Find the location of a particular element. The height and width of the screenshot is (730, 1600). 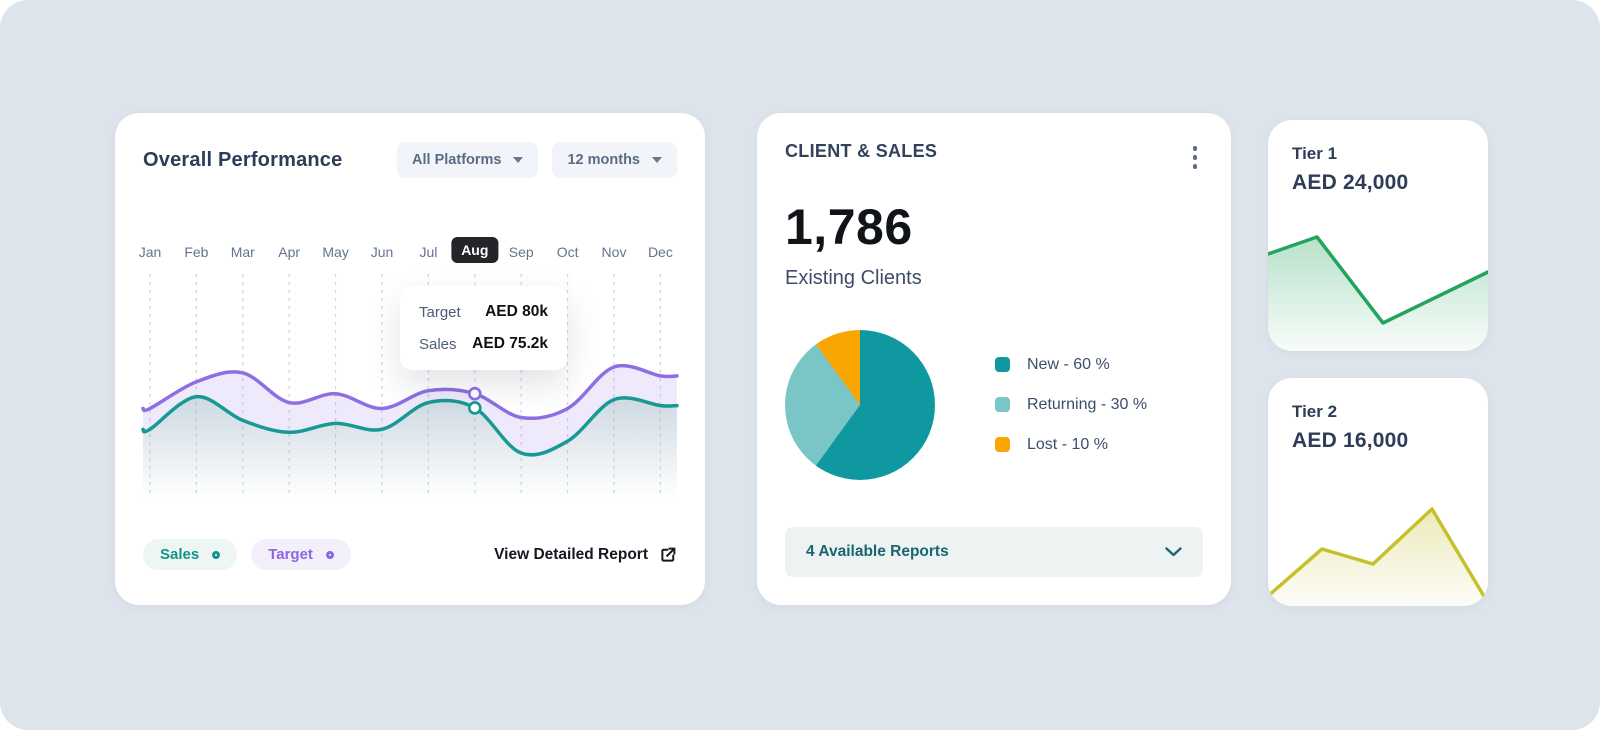

existing-clients-label: Existing Clients is located at coordinates (853, 277).